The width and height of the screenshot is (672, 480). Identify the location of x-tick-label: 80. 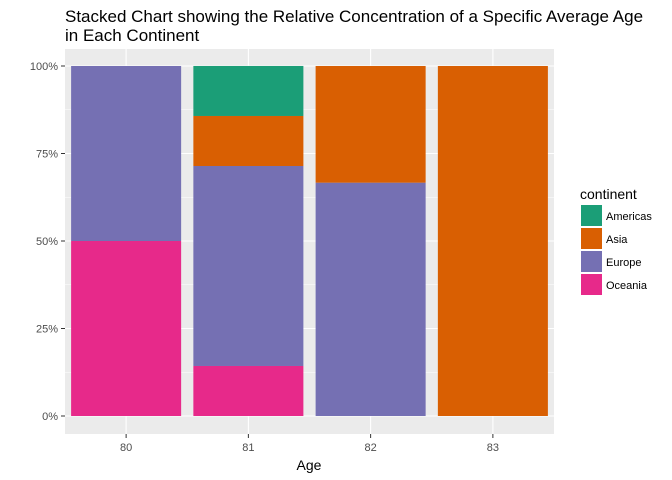
(126, 448).